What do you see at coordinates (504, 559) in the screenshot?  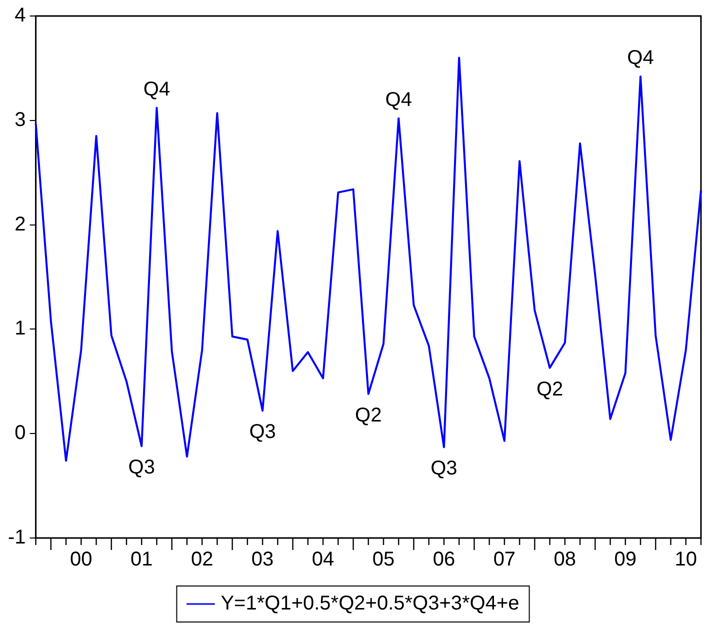 I see `x-tick-label: 07` at bounding box center [504, 559].